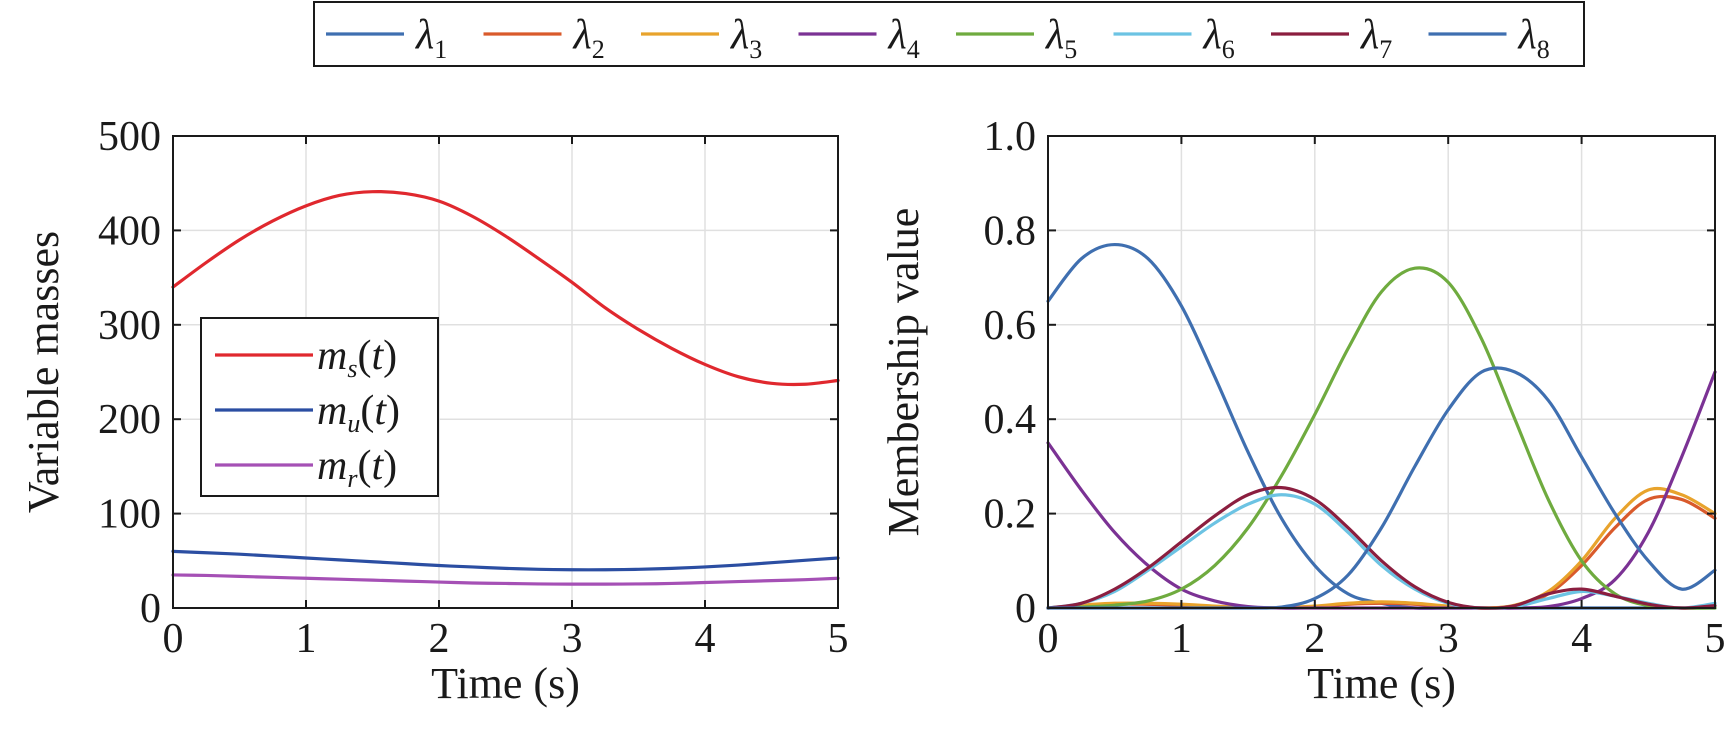 This screenshot has width=1732, height=738. I want to click on left-legend-label: mr(t), so click(357, 468).